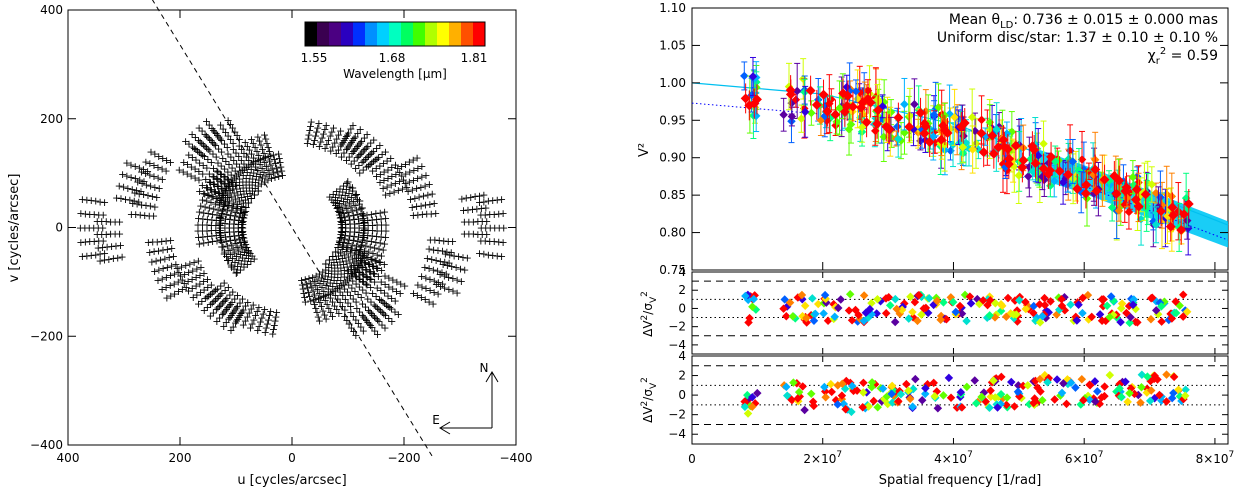 The width and height of the screenshot is (1241, 492). Describe the element at coordinates (1019, 175) in the screenshot. I see `visibility-point` at that location.